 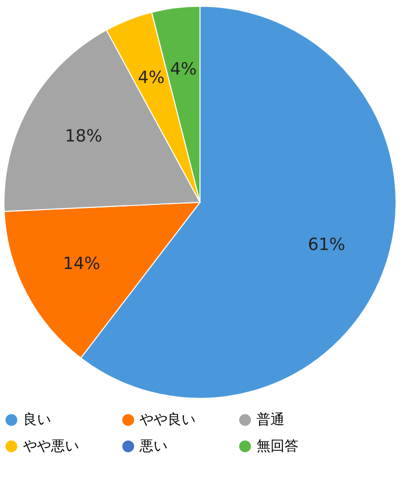 I want to click on legend-label: 無回答, so click(x=277, y=446).